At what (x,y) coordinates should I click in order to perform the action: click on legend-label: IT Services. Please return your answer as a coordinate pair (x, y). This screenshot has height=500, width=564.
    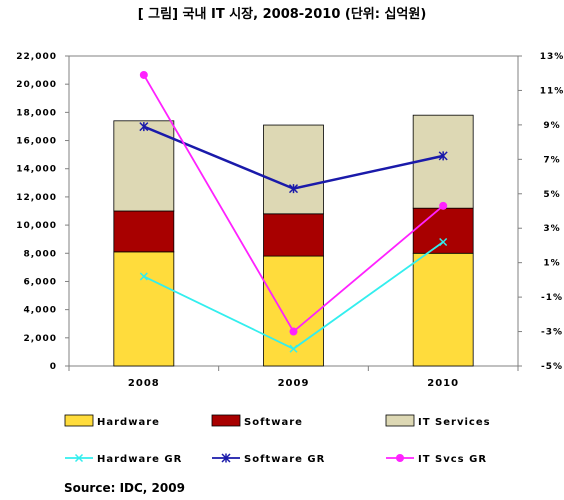
    Looking at the image, I should click on (454, 422).